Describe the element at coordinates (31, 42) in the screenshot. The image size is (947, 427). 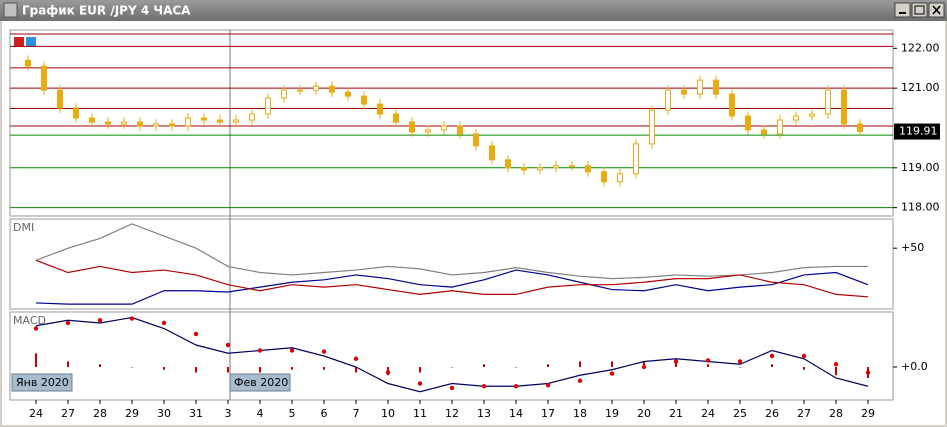
I see `color-toggle-blue` at that location.